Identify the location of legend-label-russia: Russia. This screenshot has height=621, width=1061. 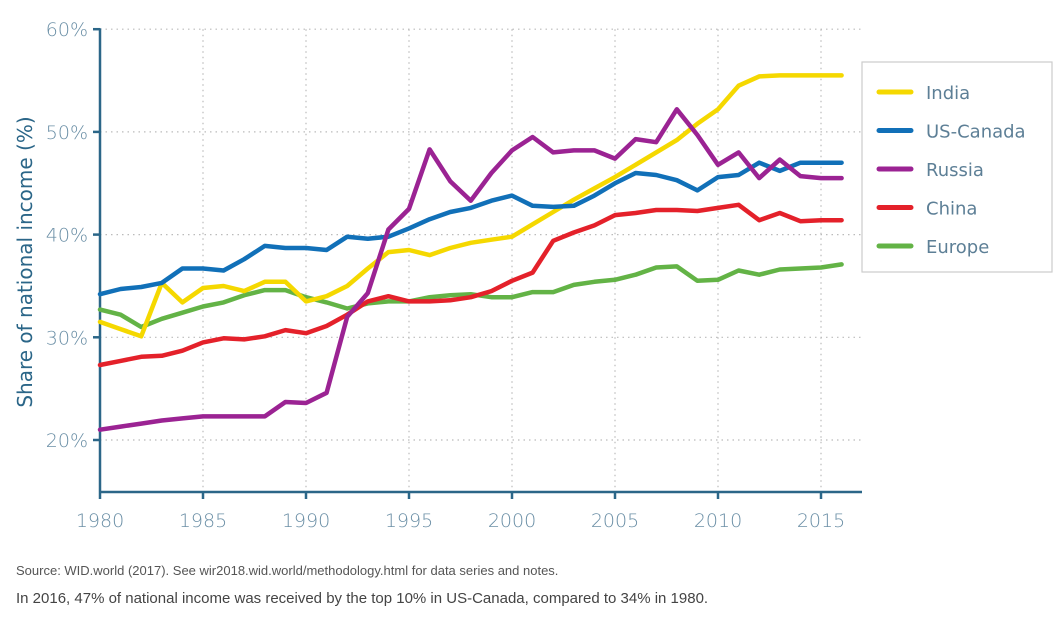
(955, 170).